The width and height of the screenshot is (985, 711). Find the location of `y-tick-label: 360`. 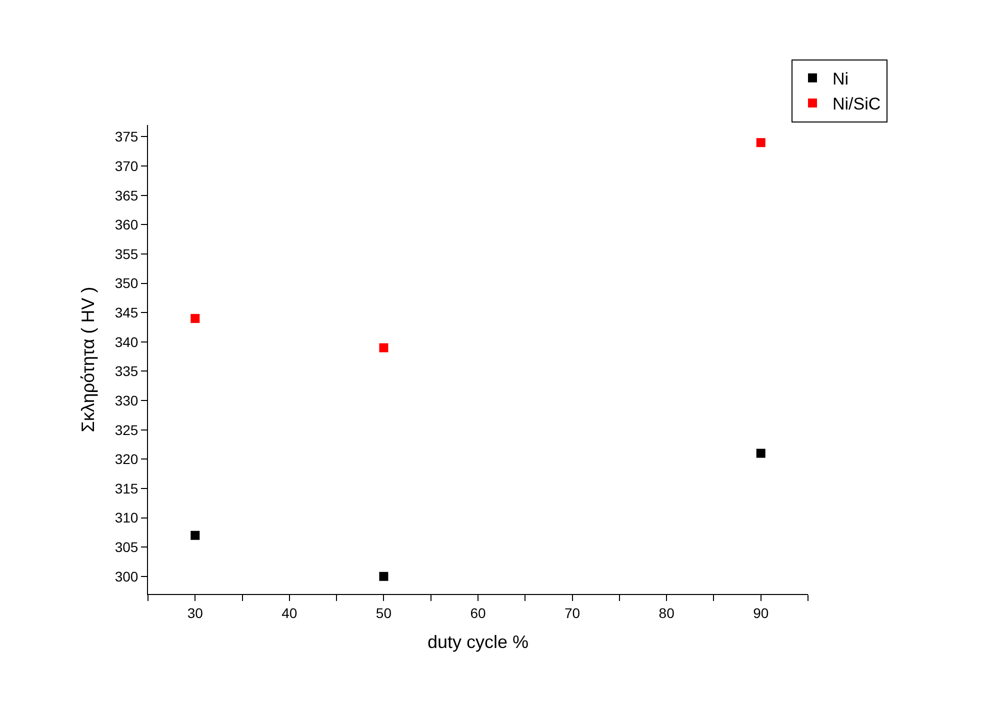

y-tick-label: 360 is located at coordinates (126, 224).